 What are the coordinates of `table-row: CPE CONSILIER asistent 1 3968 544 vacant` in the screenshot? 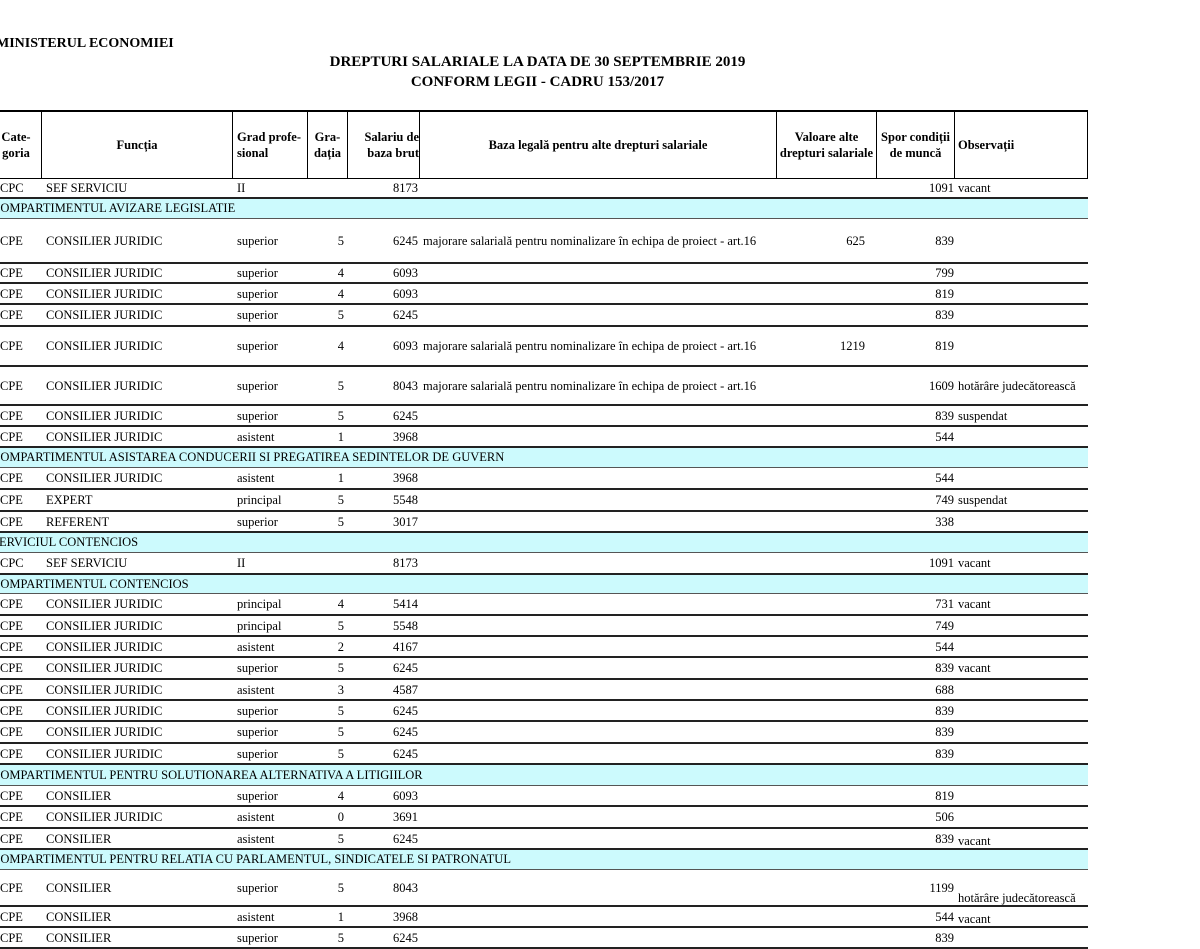 It's located at (544, 917).